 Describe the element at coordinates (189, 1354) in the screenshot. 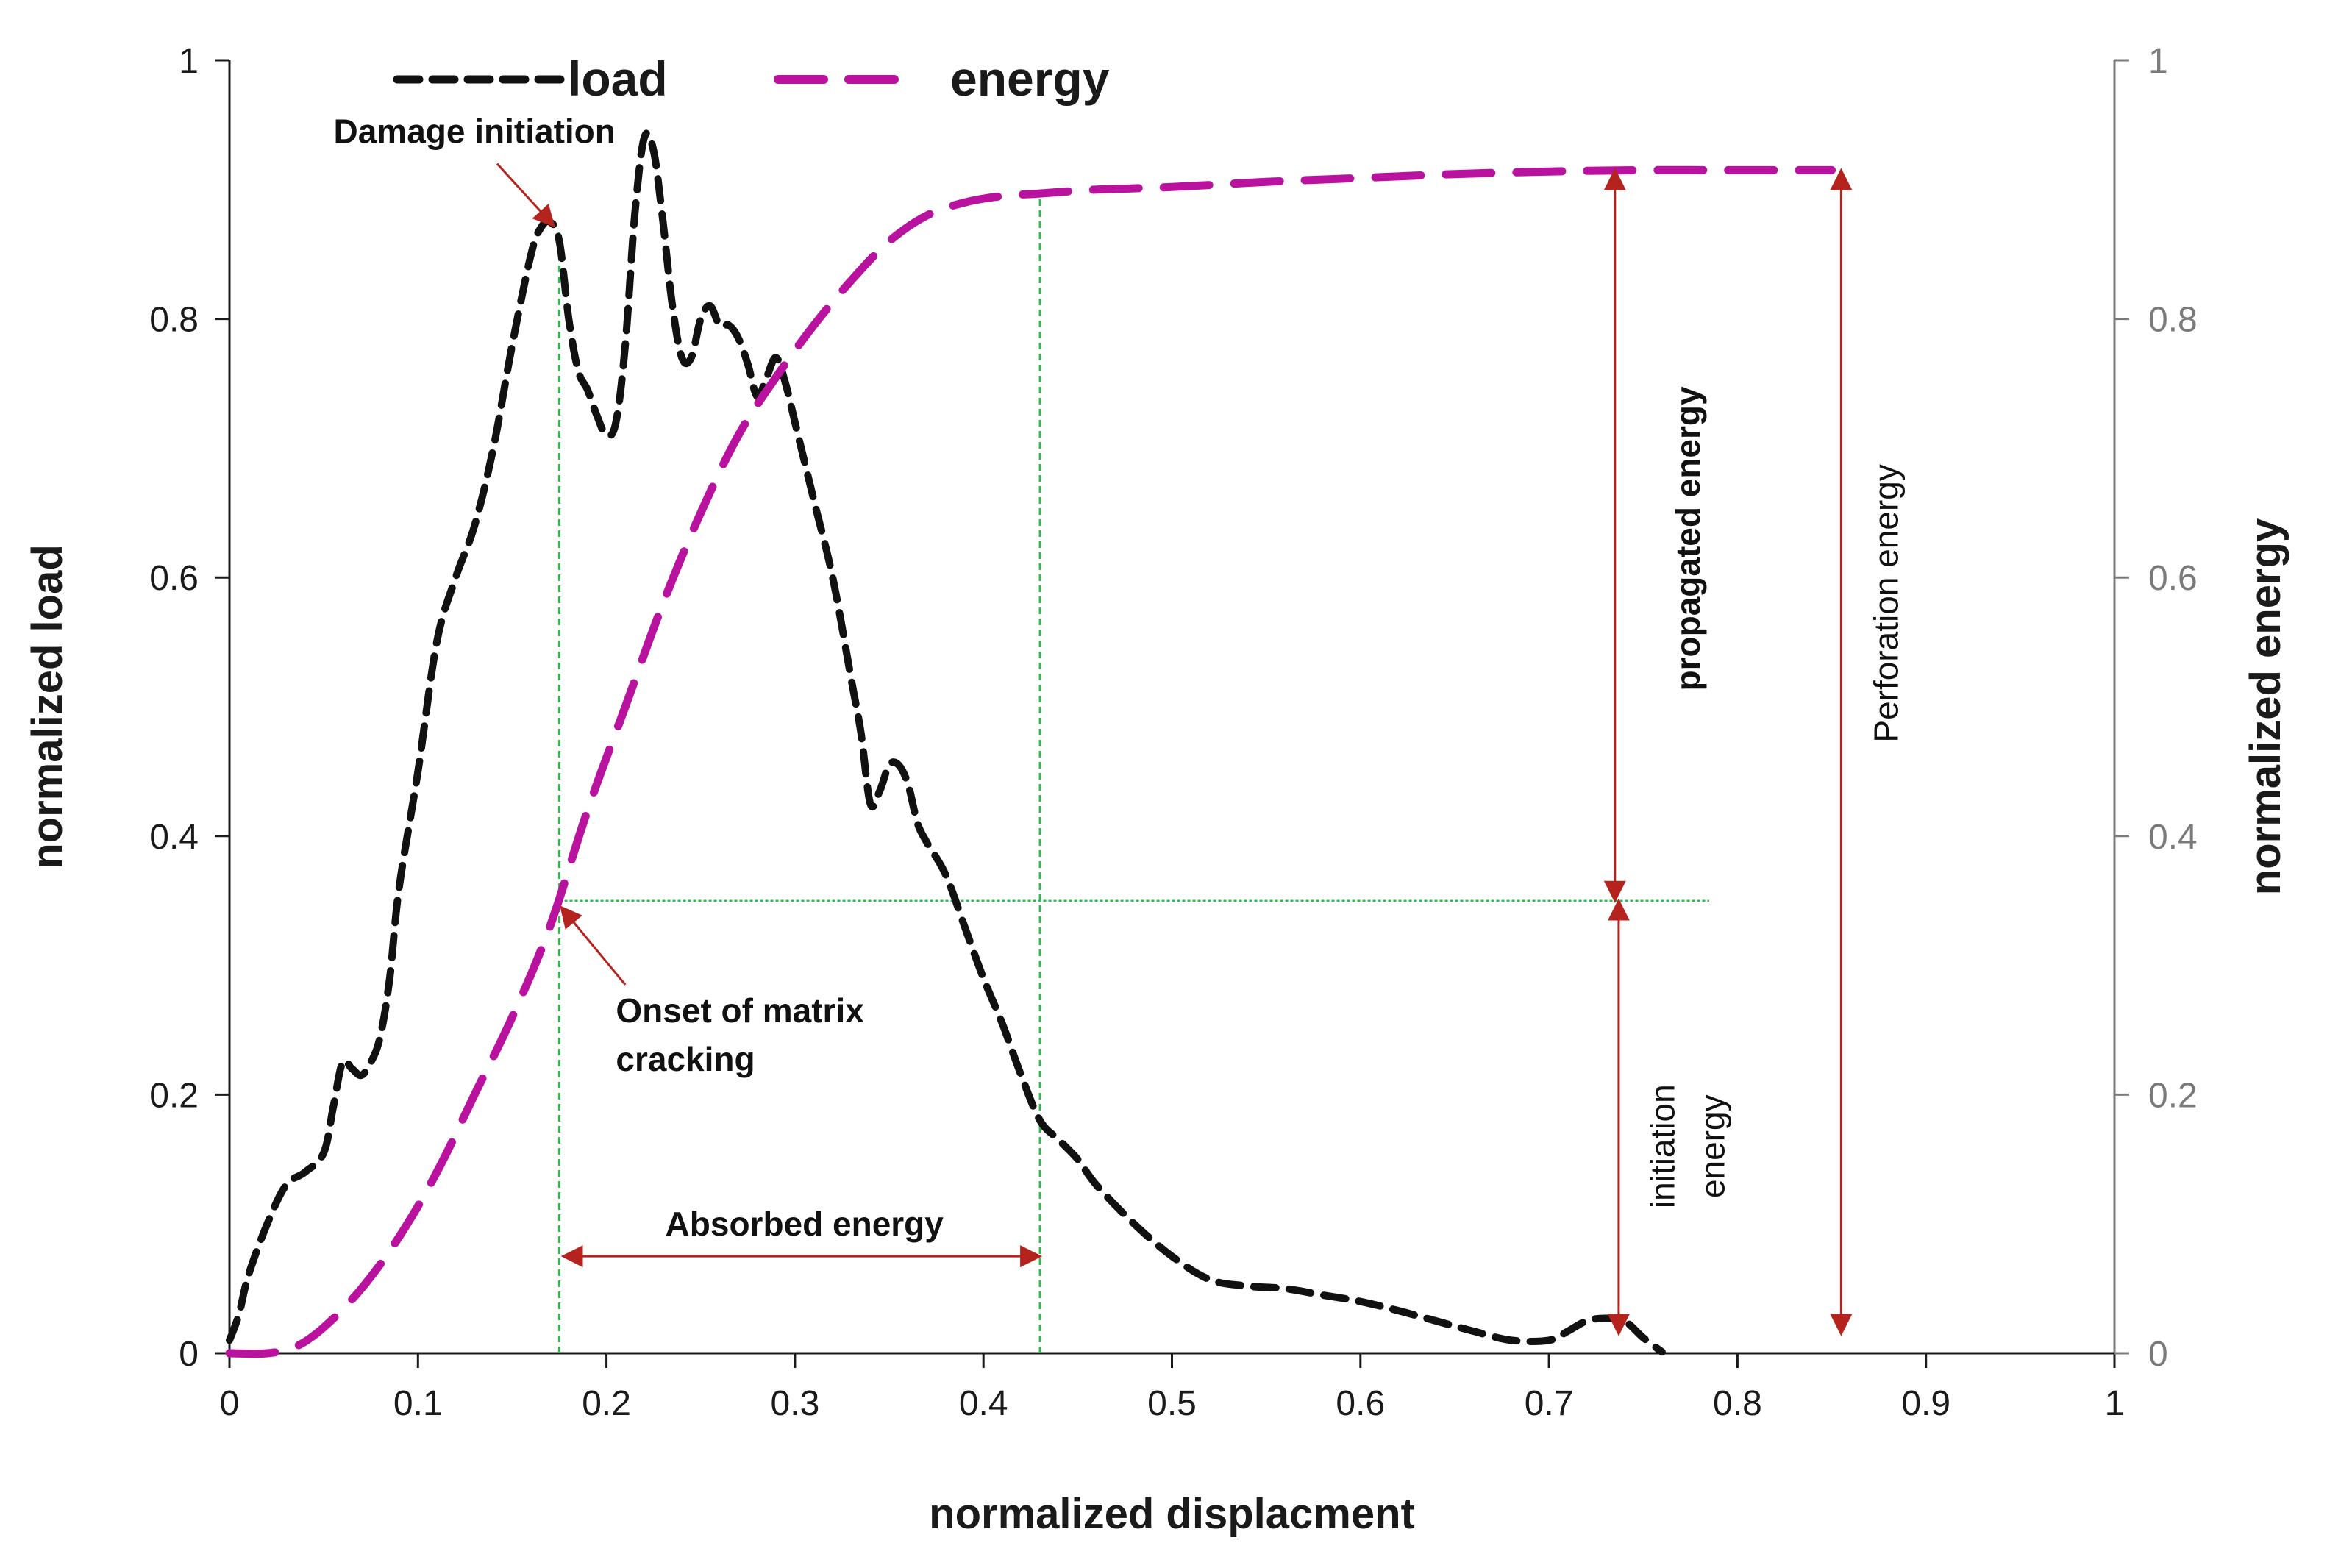

I see `y-tick-label-left: 0` at that location.